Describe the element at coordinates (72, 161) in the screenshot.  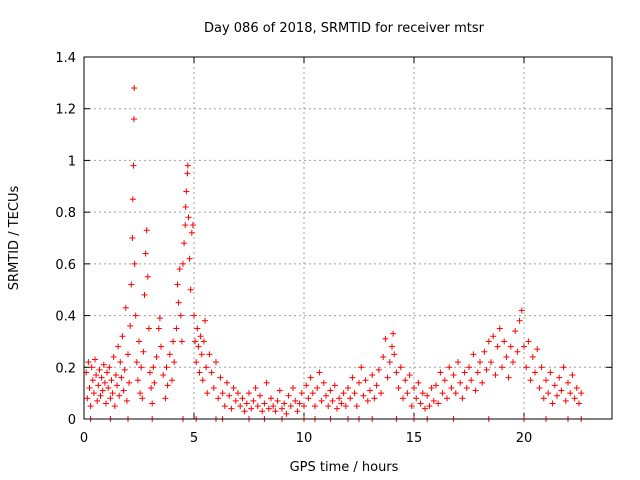
I see `y-tick-label: 1` at that location.